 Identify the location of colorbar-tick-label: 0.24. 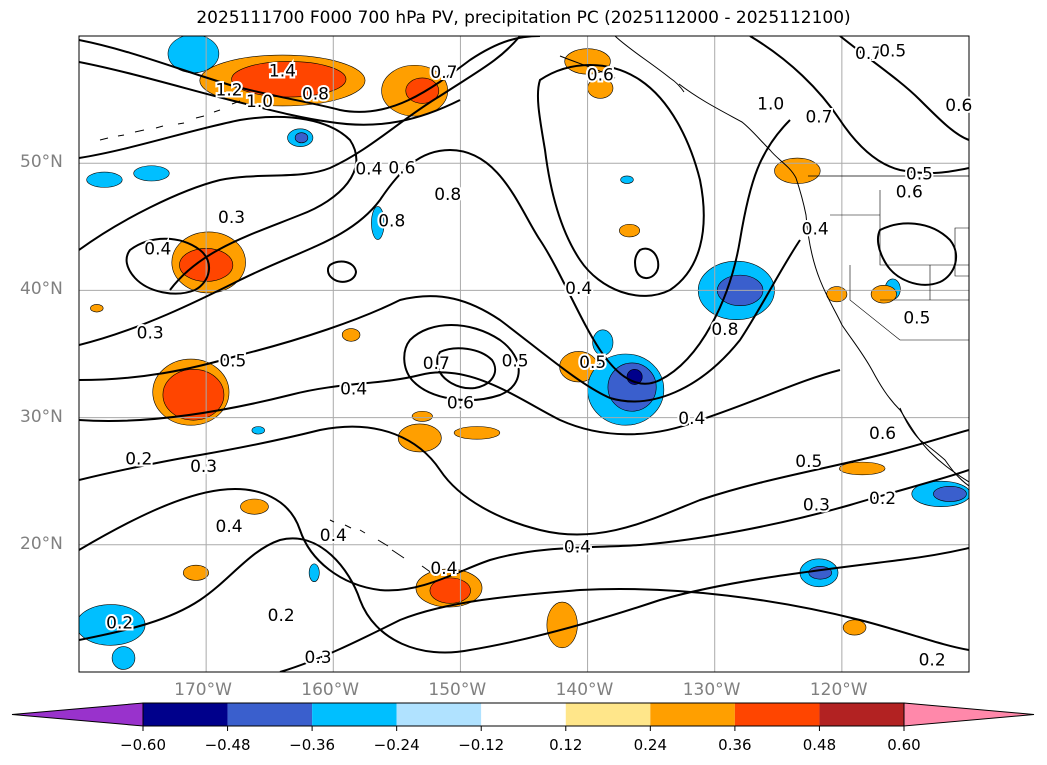
(650, 745).